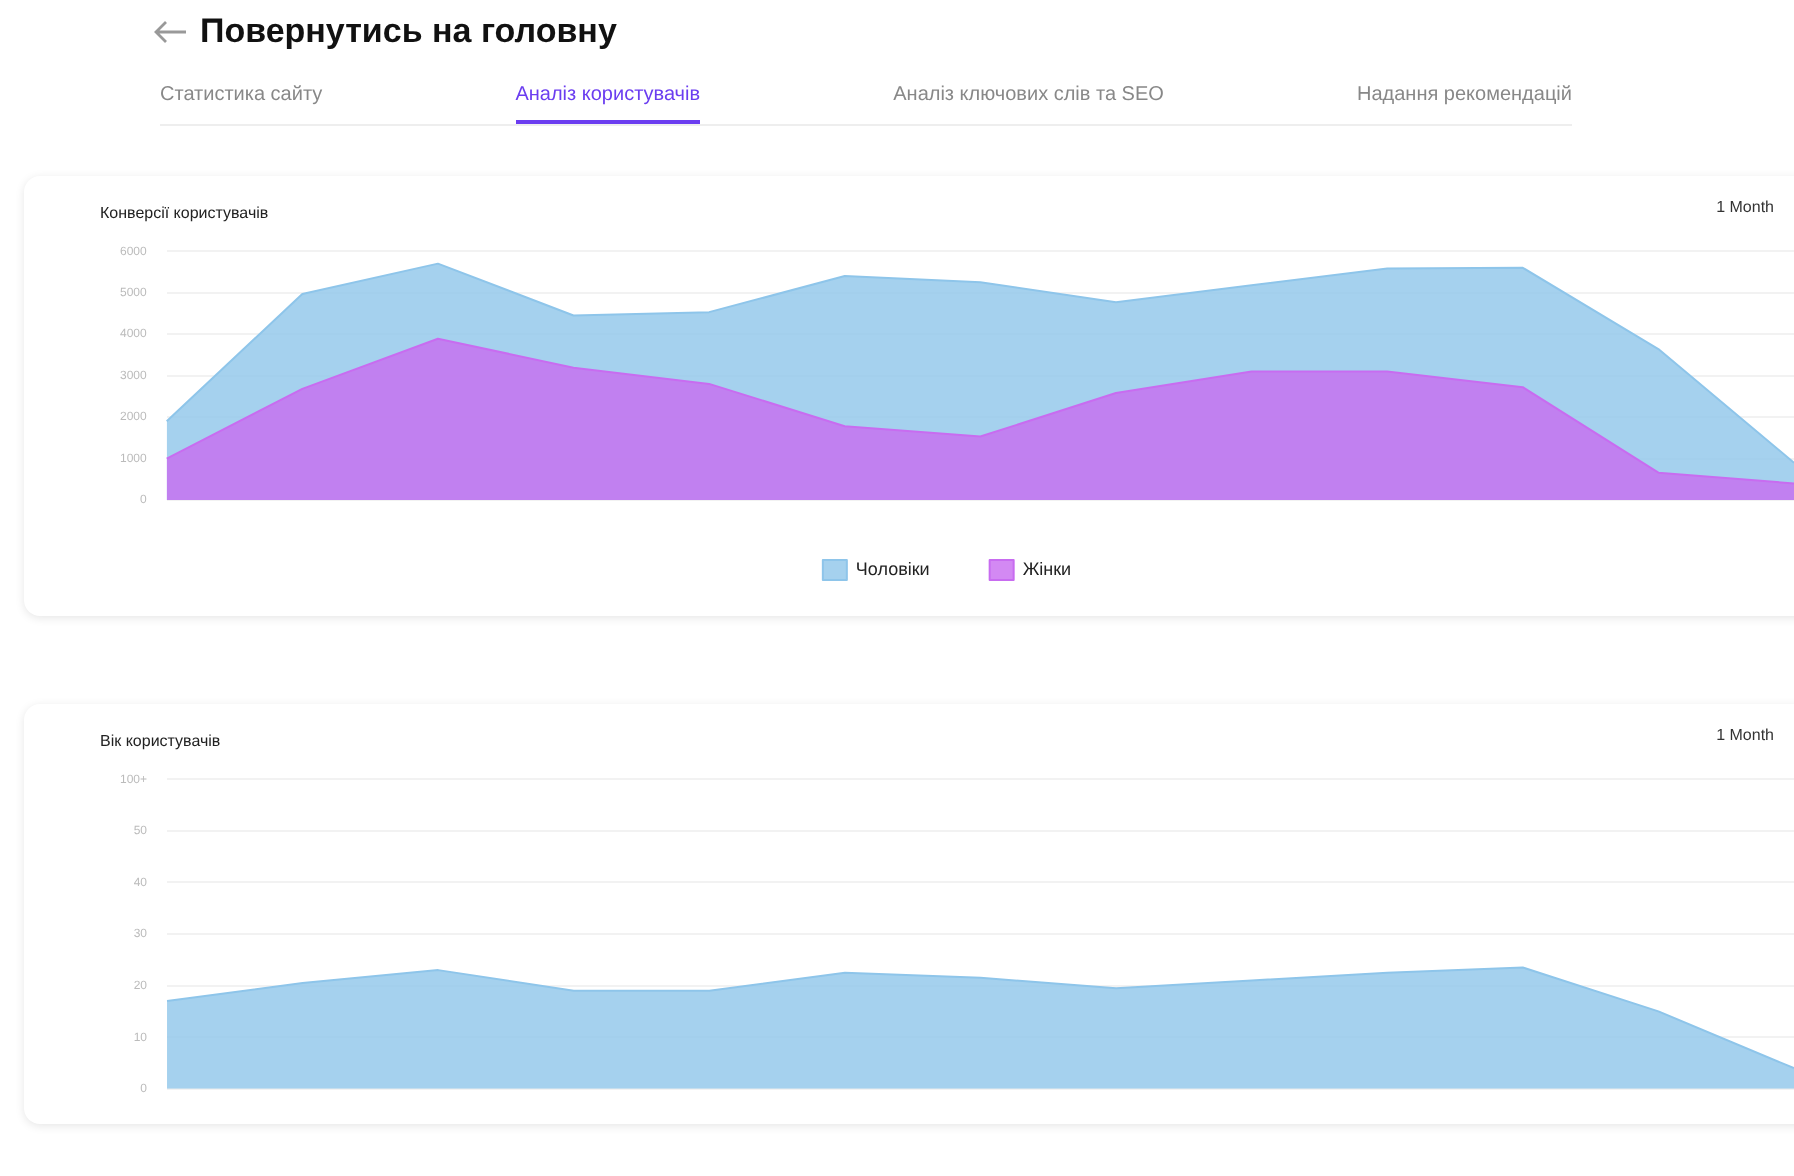 This screenshot has width=1794, height=1176. Describe the element at coordinates (241, 97) in the screenshot. I see `text: Статистика сайту` at that location.